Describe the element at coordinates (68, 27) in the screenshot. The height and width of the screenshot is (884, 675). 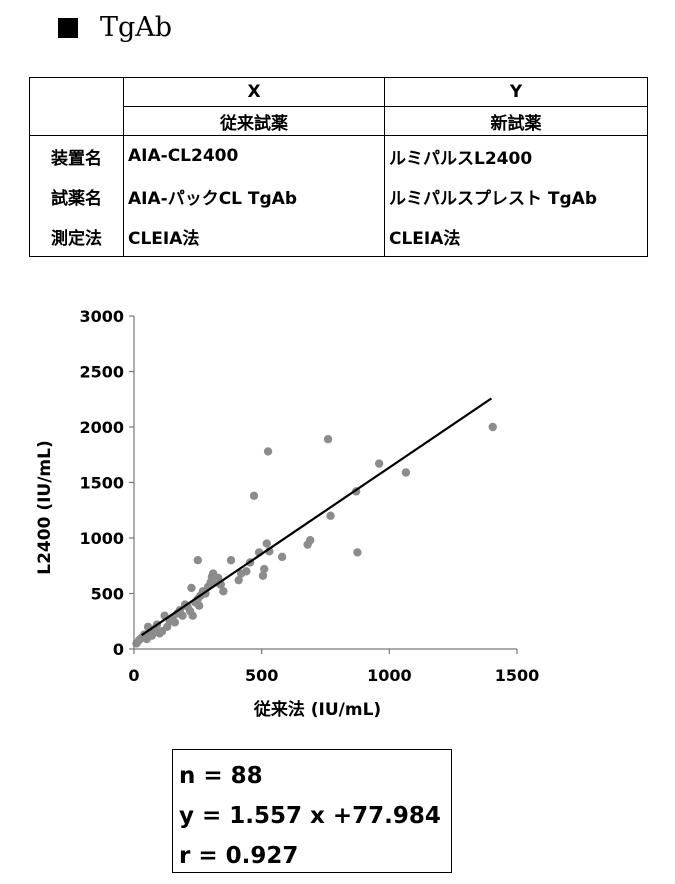
I see `black-square-icon` at that location.